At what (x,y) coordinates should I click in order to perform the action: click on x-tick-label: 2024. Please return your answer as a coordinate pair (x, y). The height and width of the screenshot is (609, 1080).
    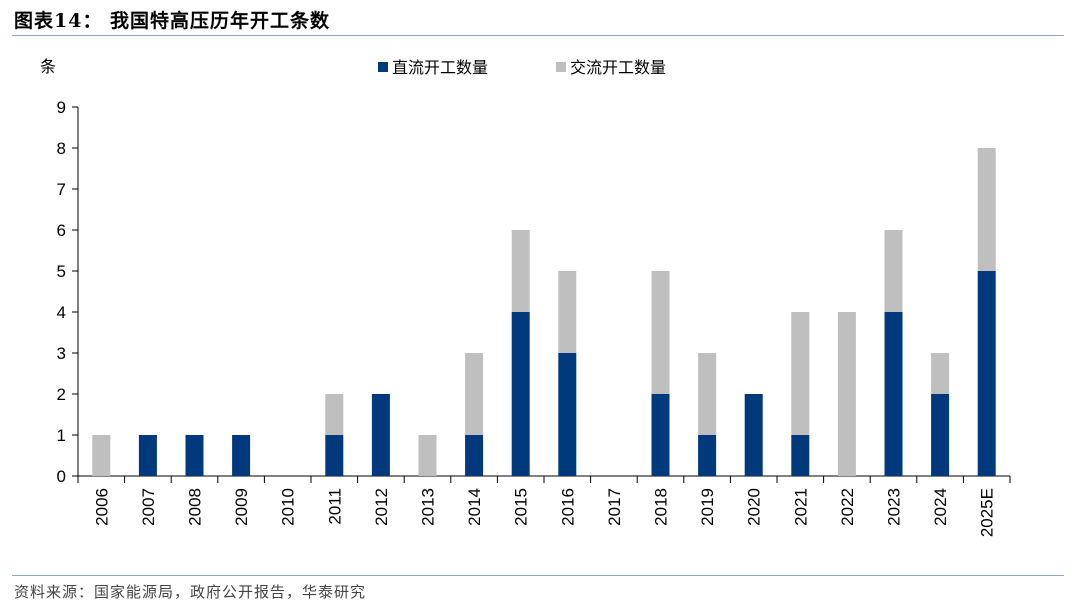
    Looking at the image, I should click on (940, 507).